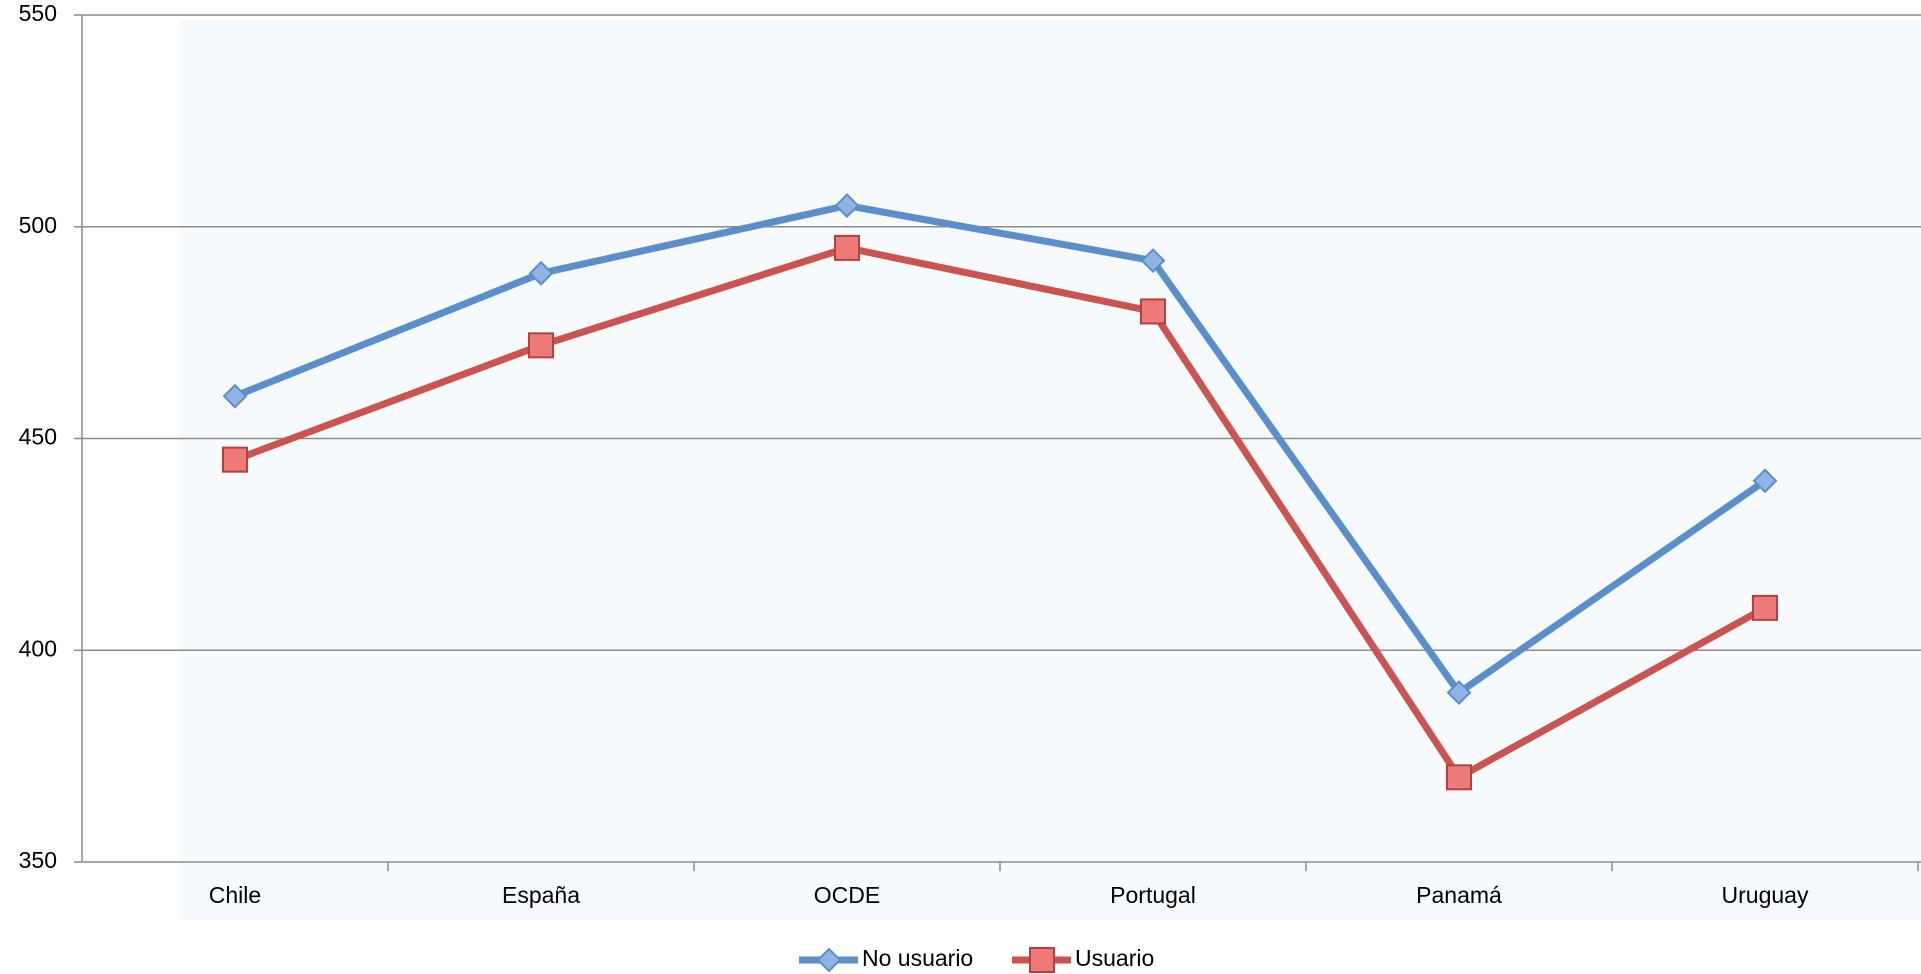  Describe the element at coordinates (38, 648) in the screenshot. I see `y-tick-label: 400` at that location.